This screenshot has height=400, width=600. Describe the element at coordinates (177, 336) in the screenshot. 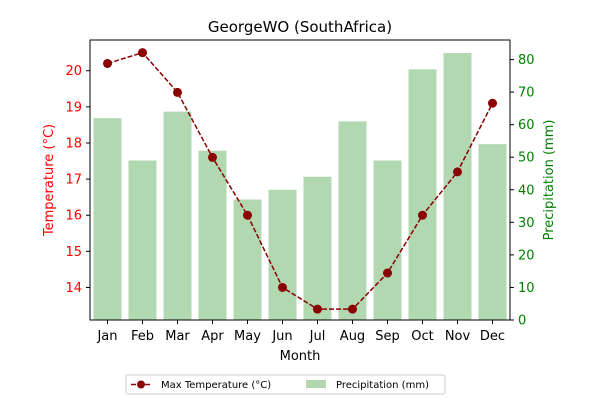

I see `x-tick-label: Mar` at that location.